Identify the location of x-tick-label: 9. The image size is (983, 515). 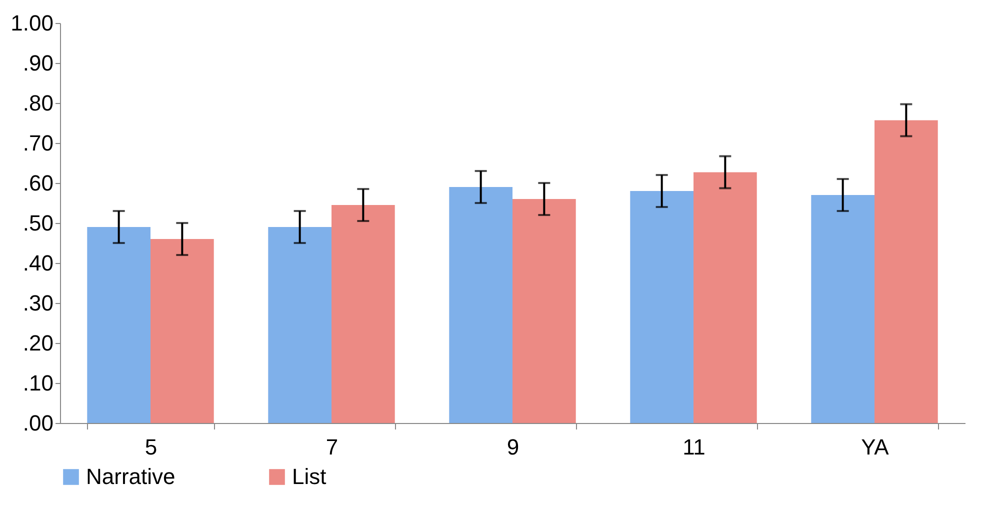
(513, 447).